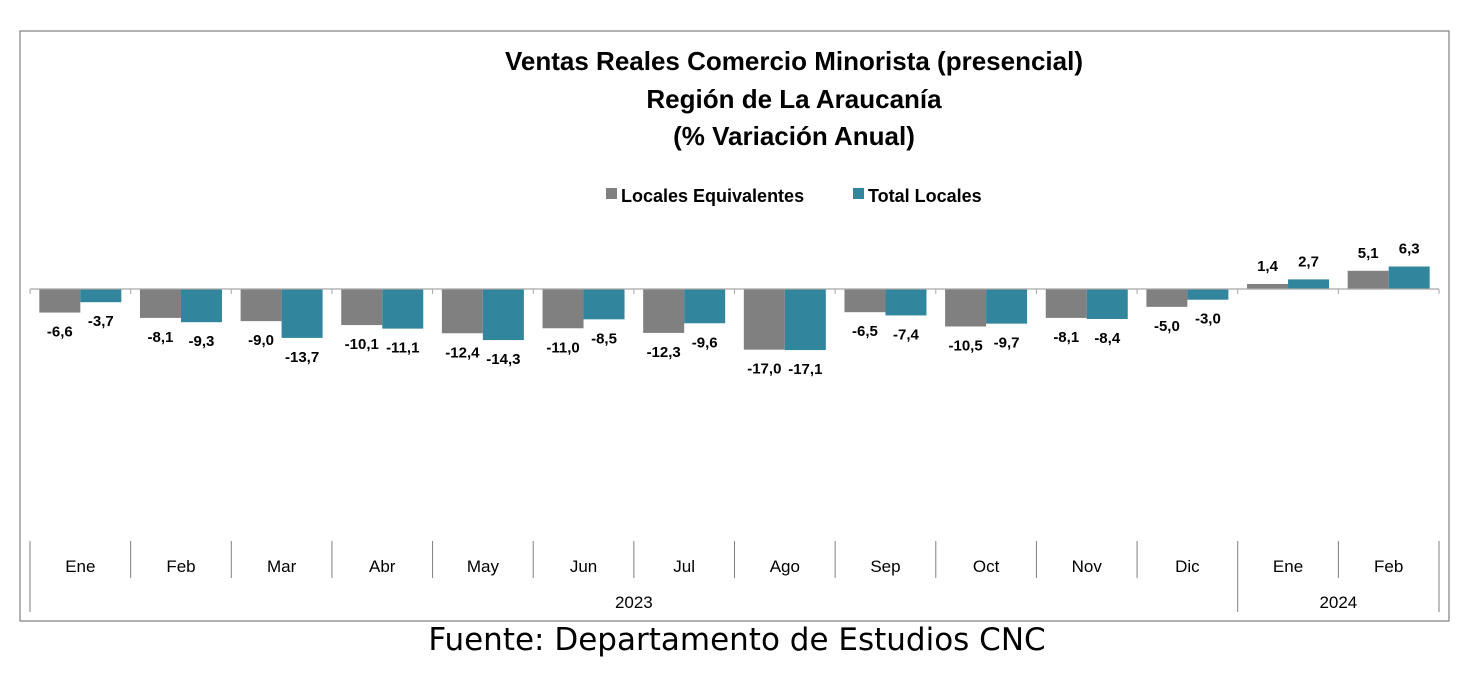  Describe the element at coordinates (503, 359) in the screenshot. I see `value-label-total-locales-4: -14,3` at that location.